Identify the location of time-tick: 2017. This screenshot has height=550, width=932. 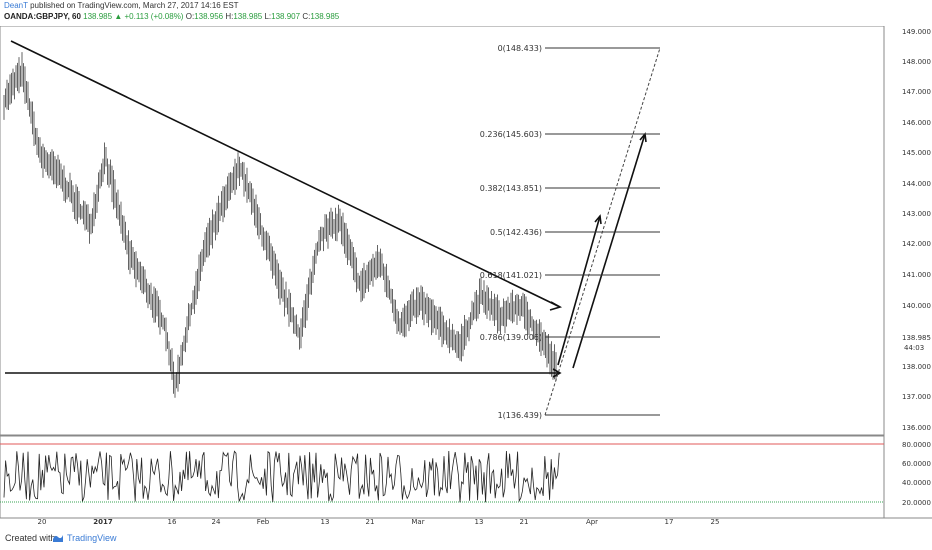
(103, 522).